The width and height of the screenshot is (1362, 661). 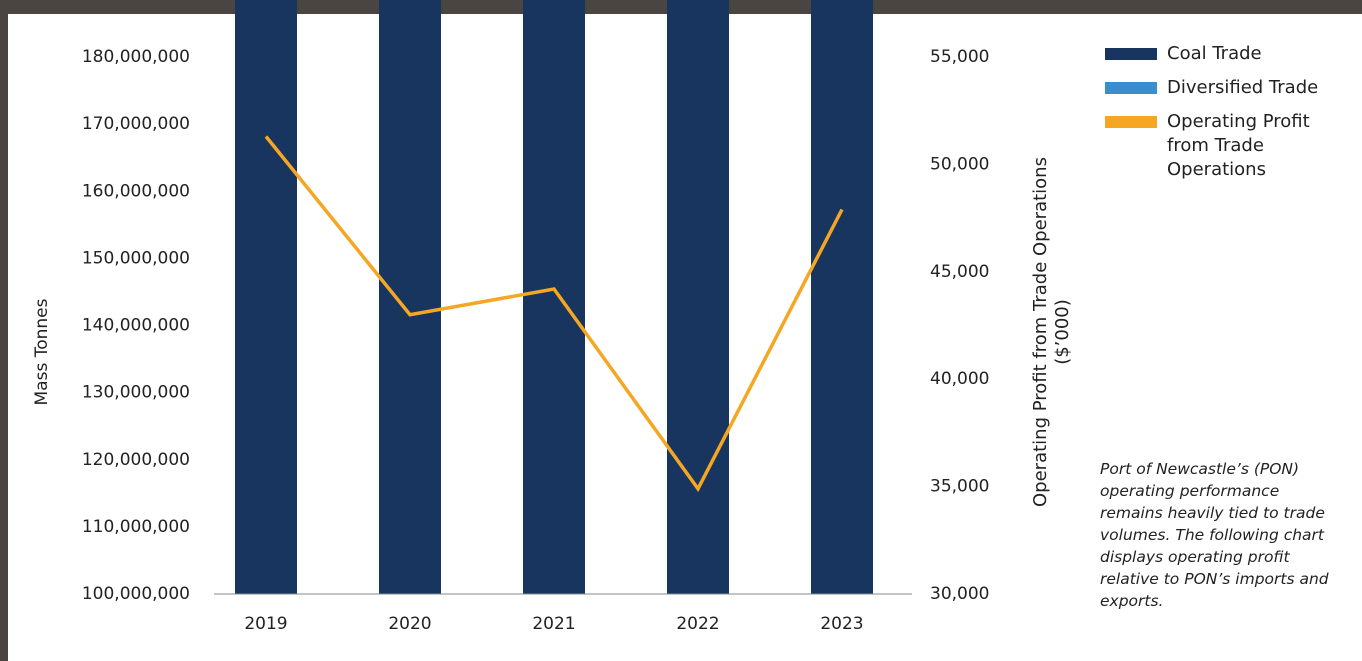 What do you see at coordinates (959, 594) in the screenshot?
I see `y2-tick-label: 30,000` at bounding box center [959, 594].